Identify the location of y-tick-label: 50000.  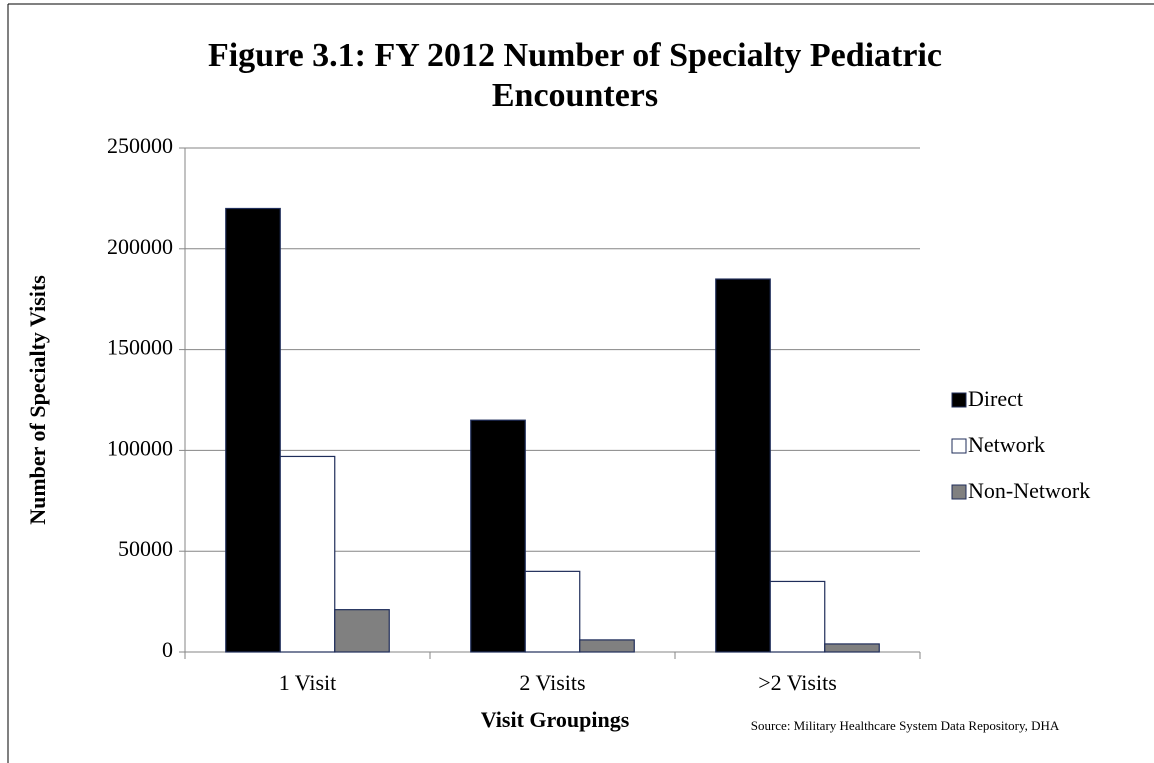
(145, 548).